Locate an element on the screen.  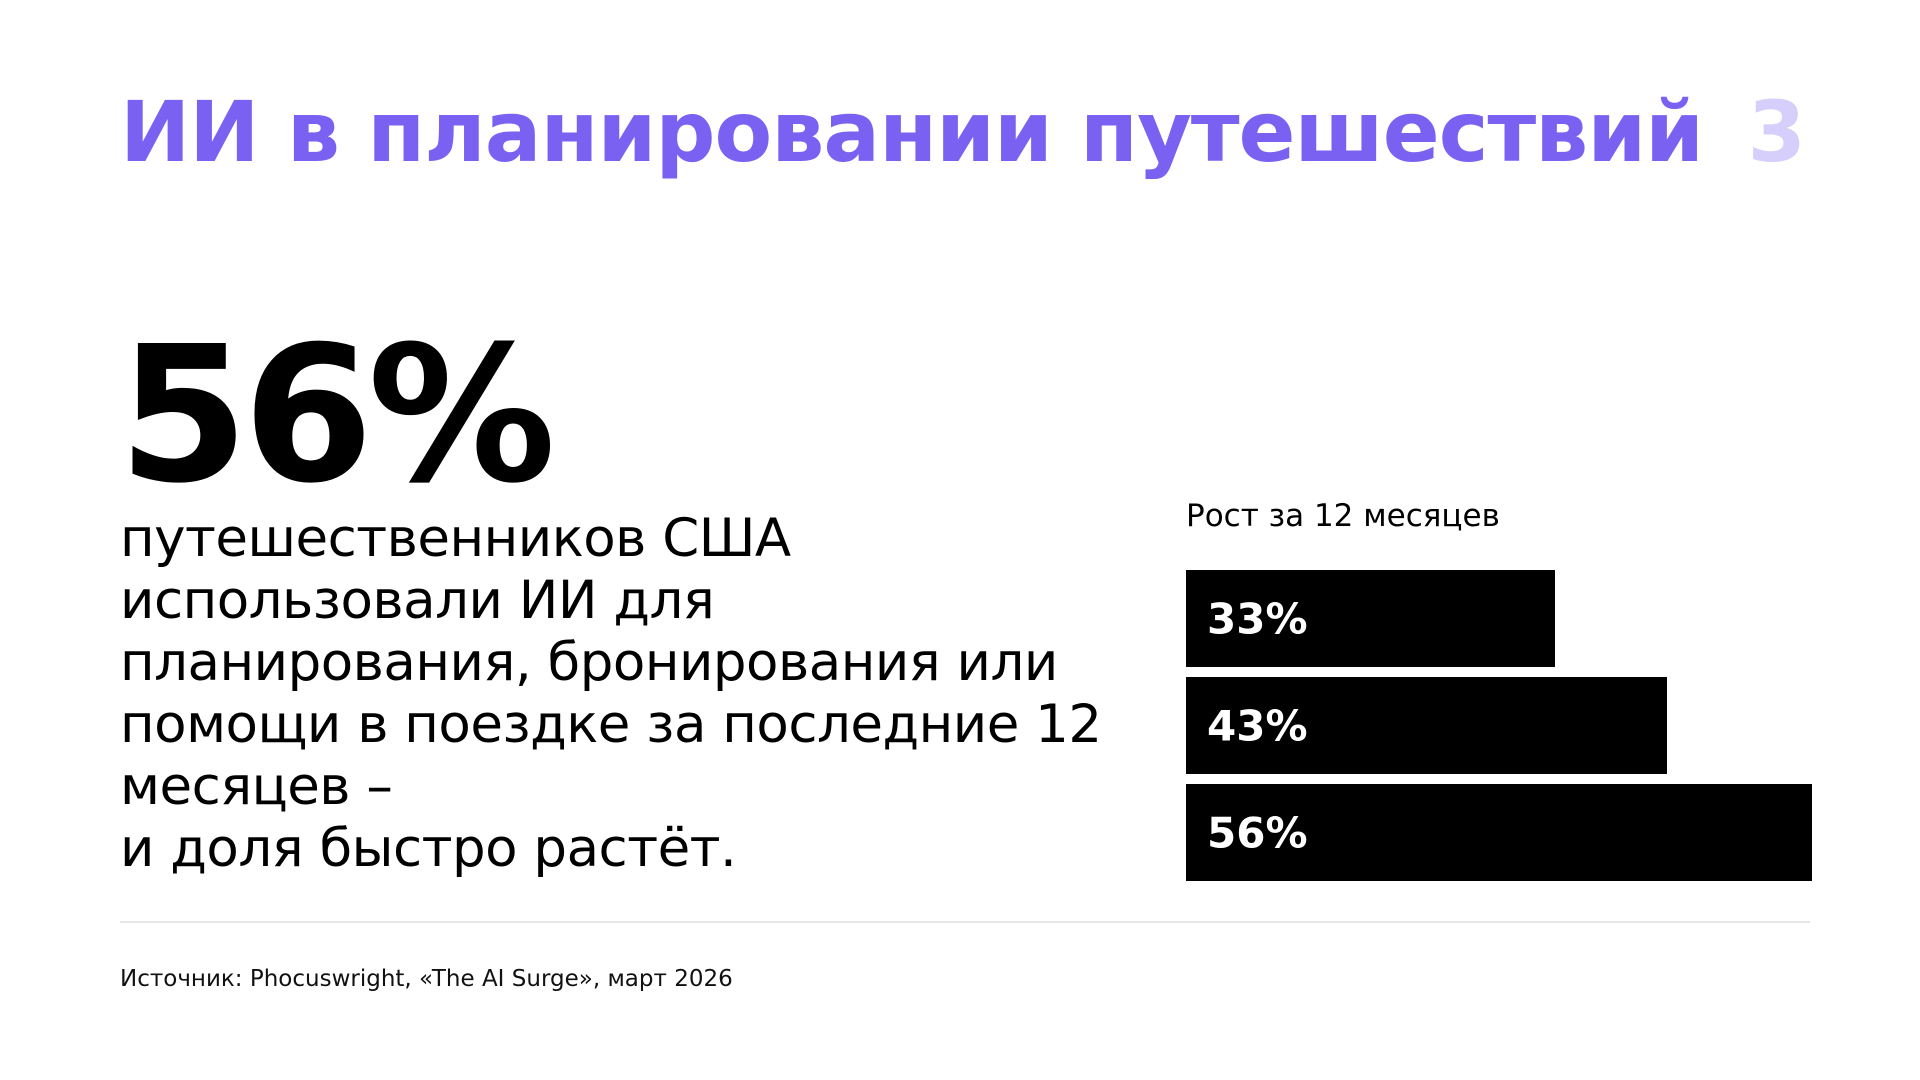
stat-description-line: месяцев – is located at coordinates (256, 786).